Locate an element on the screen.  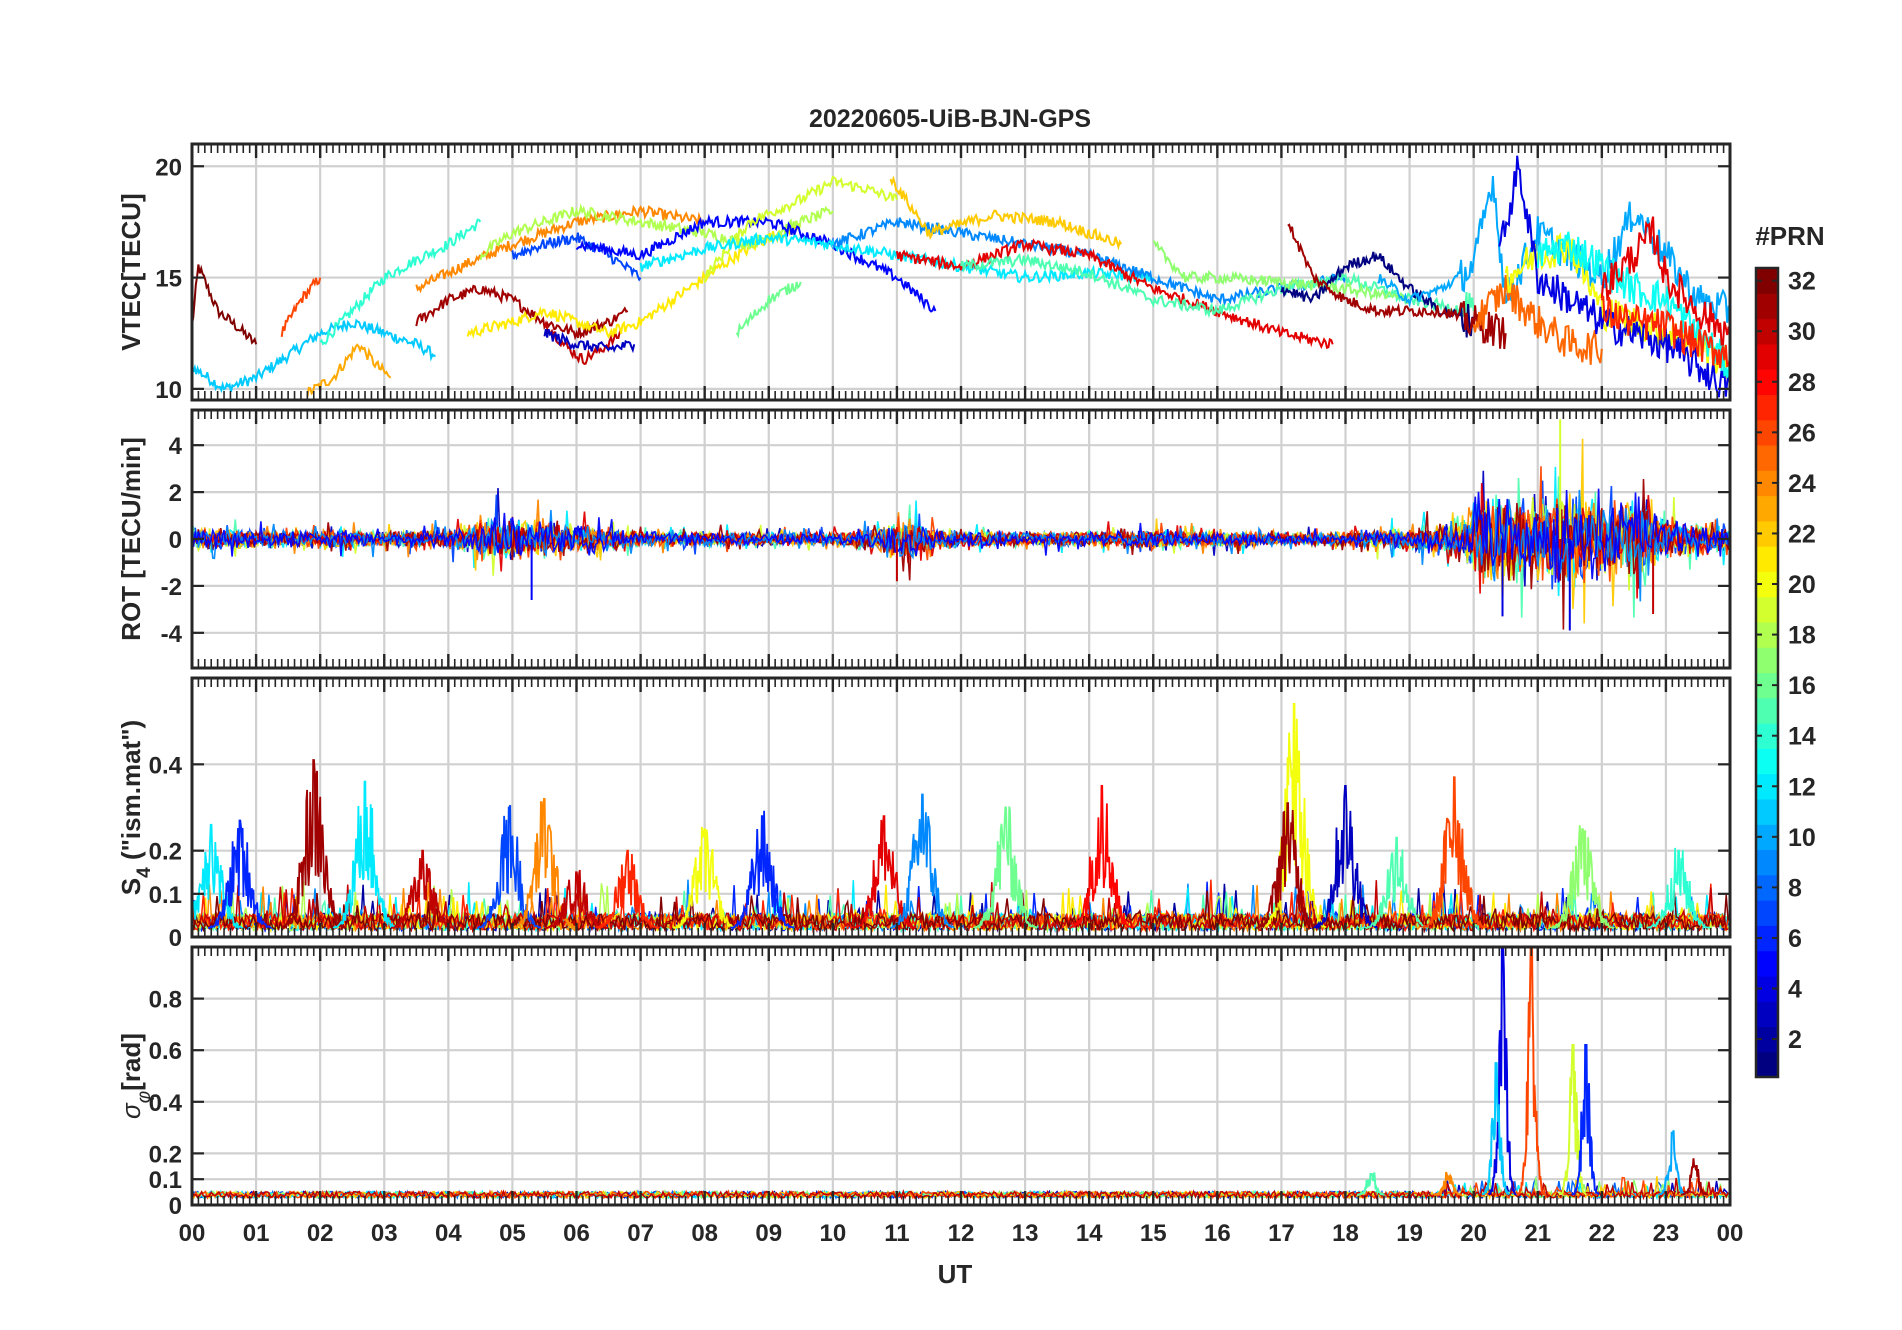
x-axis-label: UT is located at coordinates (955, 1274).